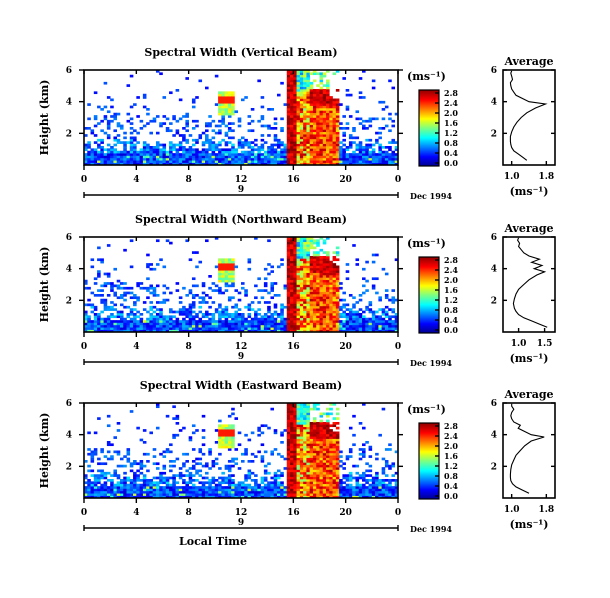  I want to click on average-x-tick-label: 1.0, so click(519, 344).